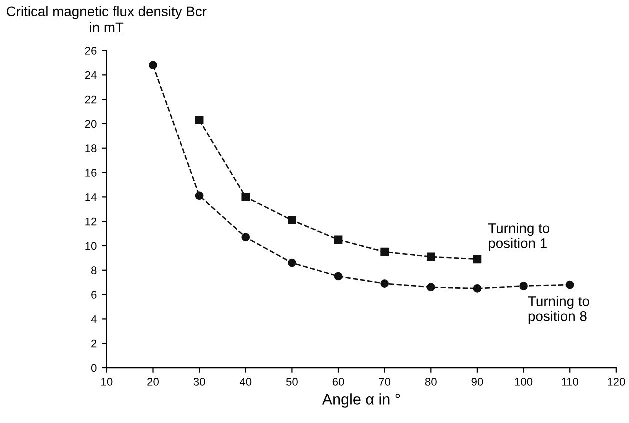  What do you see at coordinates (153, 382) in the screenshot?
I see `x-tick-label: 20` at bounding box center [153, 382].